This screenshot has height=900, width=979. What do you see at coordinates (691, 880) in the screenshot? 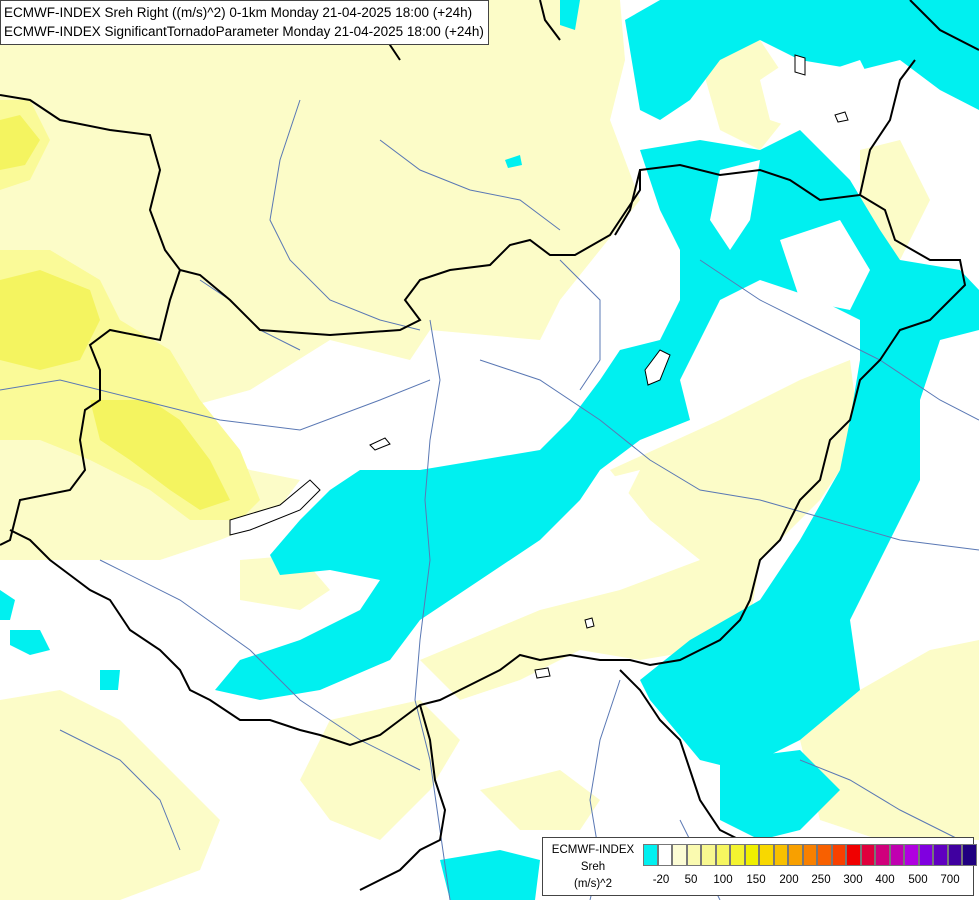
I see `legend-tick-label: 50` at bounding box center [691, 880].